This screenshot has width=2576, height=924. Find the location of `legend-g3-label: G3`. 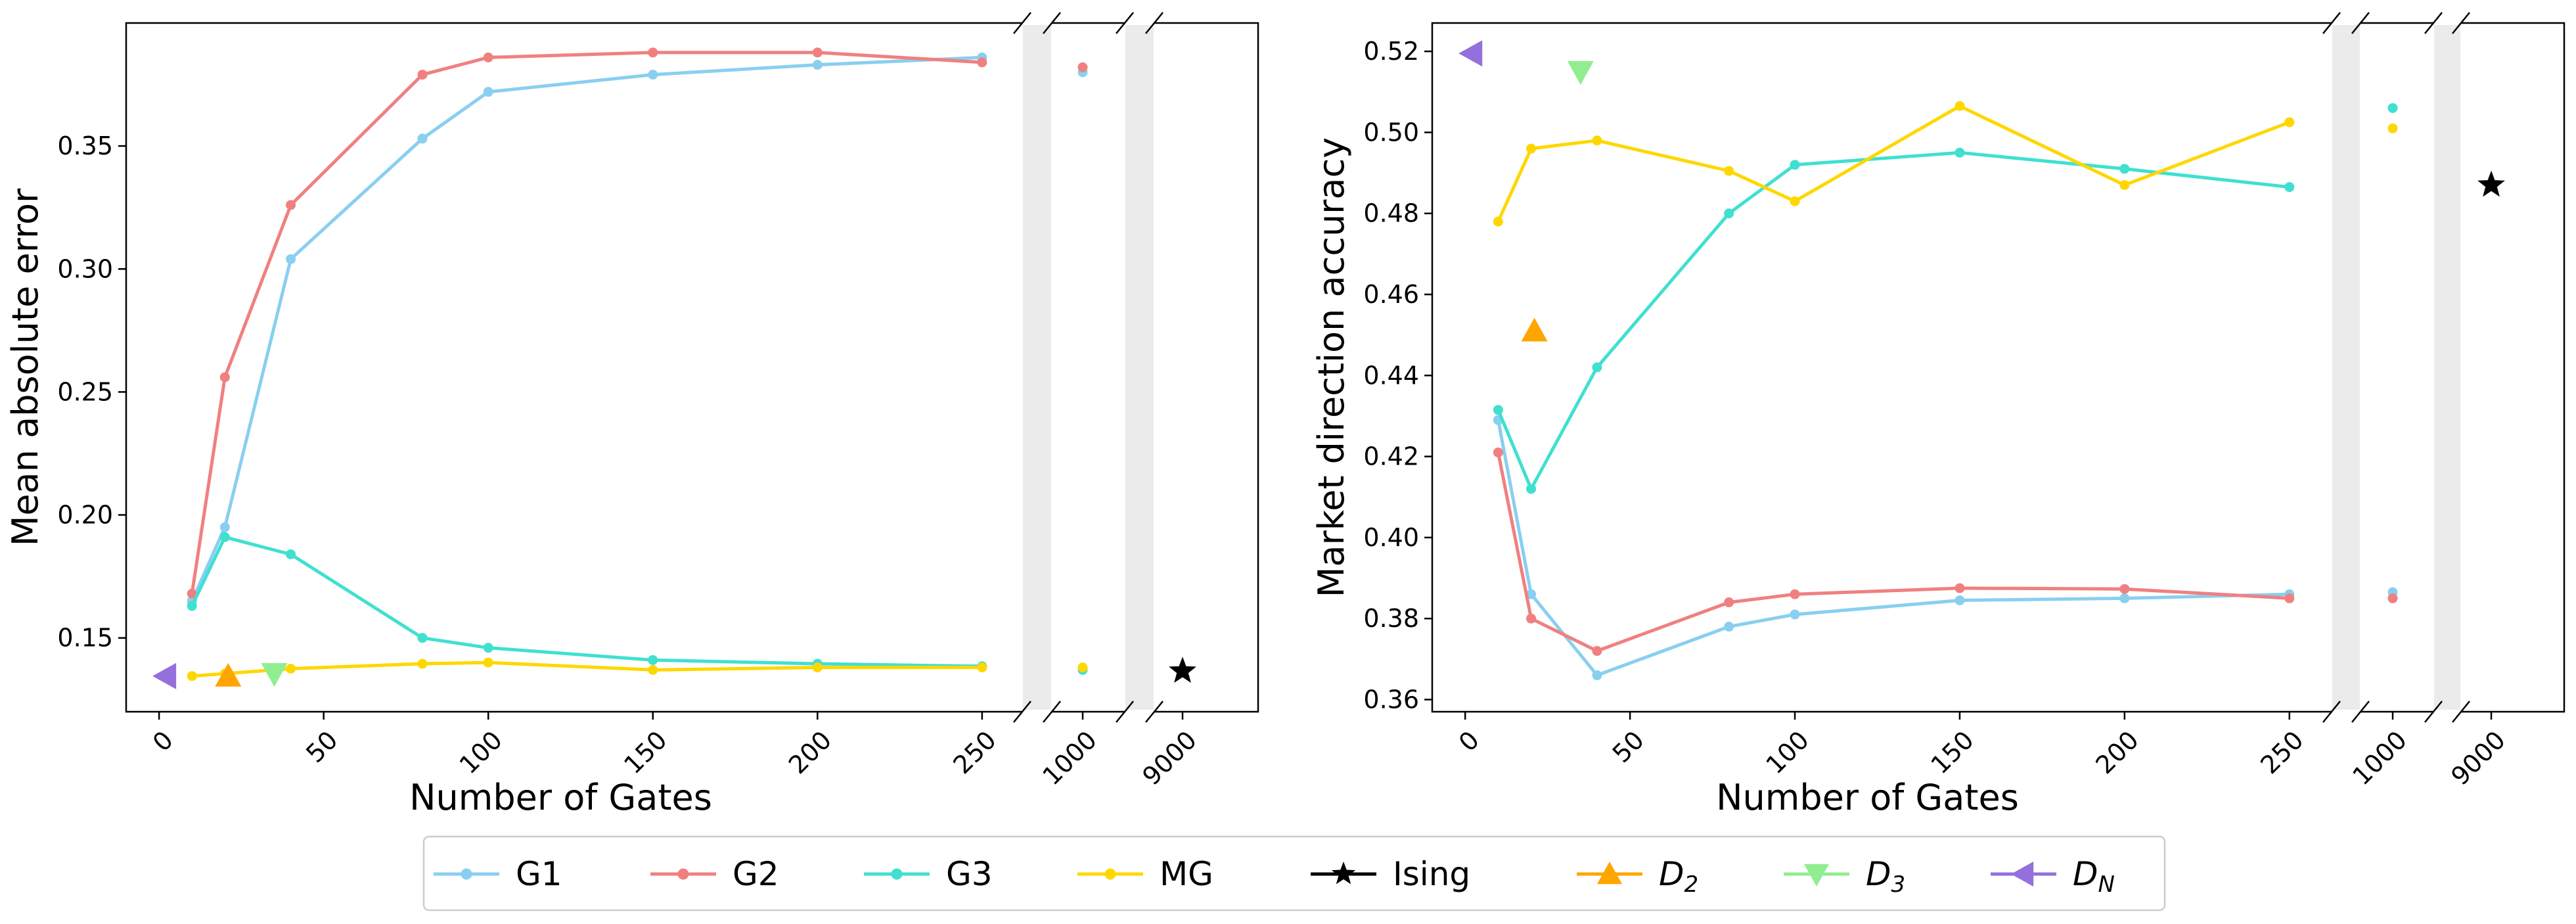

legend-g3-label: G3 is located at coordinates (969, 874).